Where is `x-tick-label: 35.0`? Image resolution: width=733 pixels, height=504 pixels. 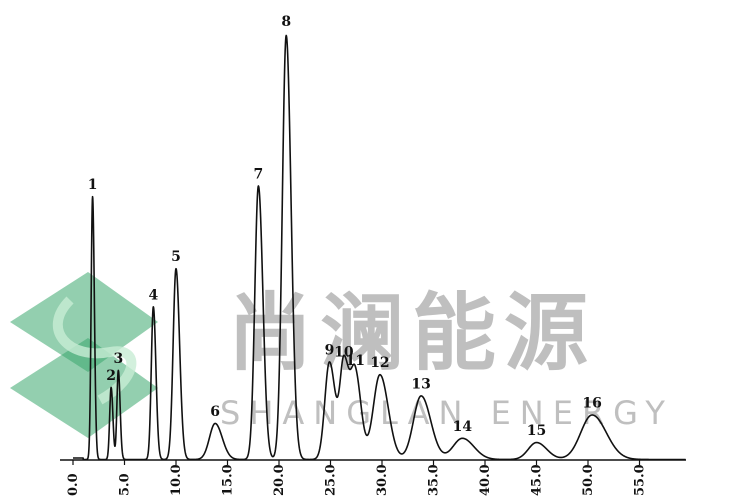 x-tick-label: 35.0 is located at coordinates (434, 480).